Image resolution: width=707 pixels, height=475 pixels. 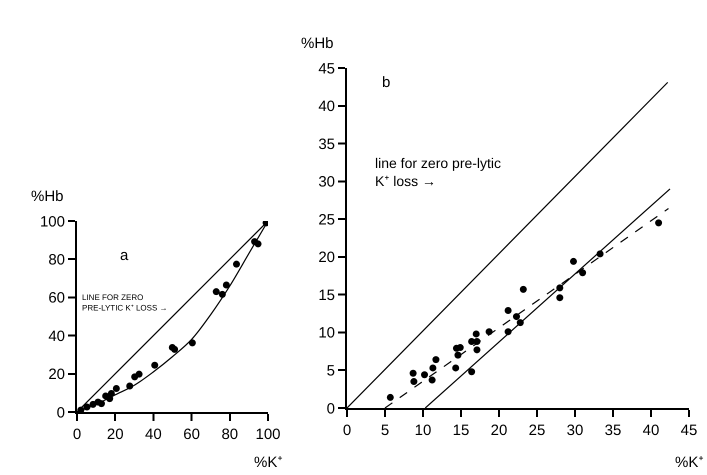 I want to click on x-tick-label: 45, so click(x=689, y=430).